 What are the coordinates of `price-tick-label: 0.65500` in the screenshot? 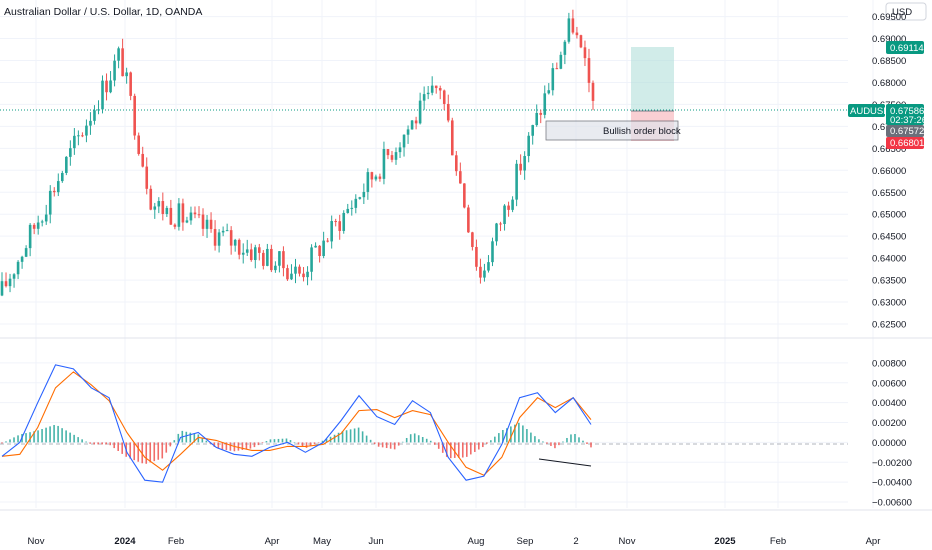 It's located at (889, 193).